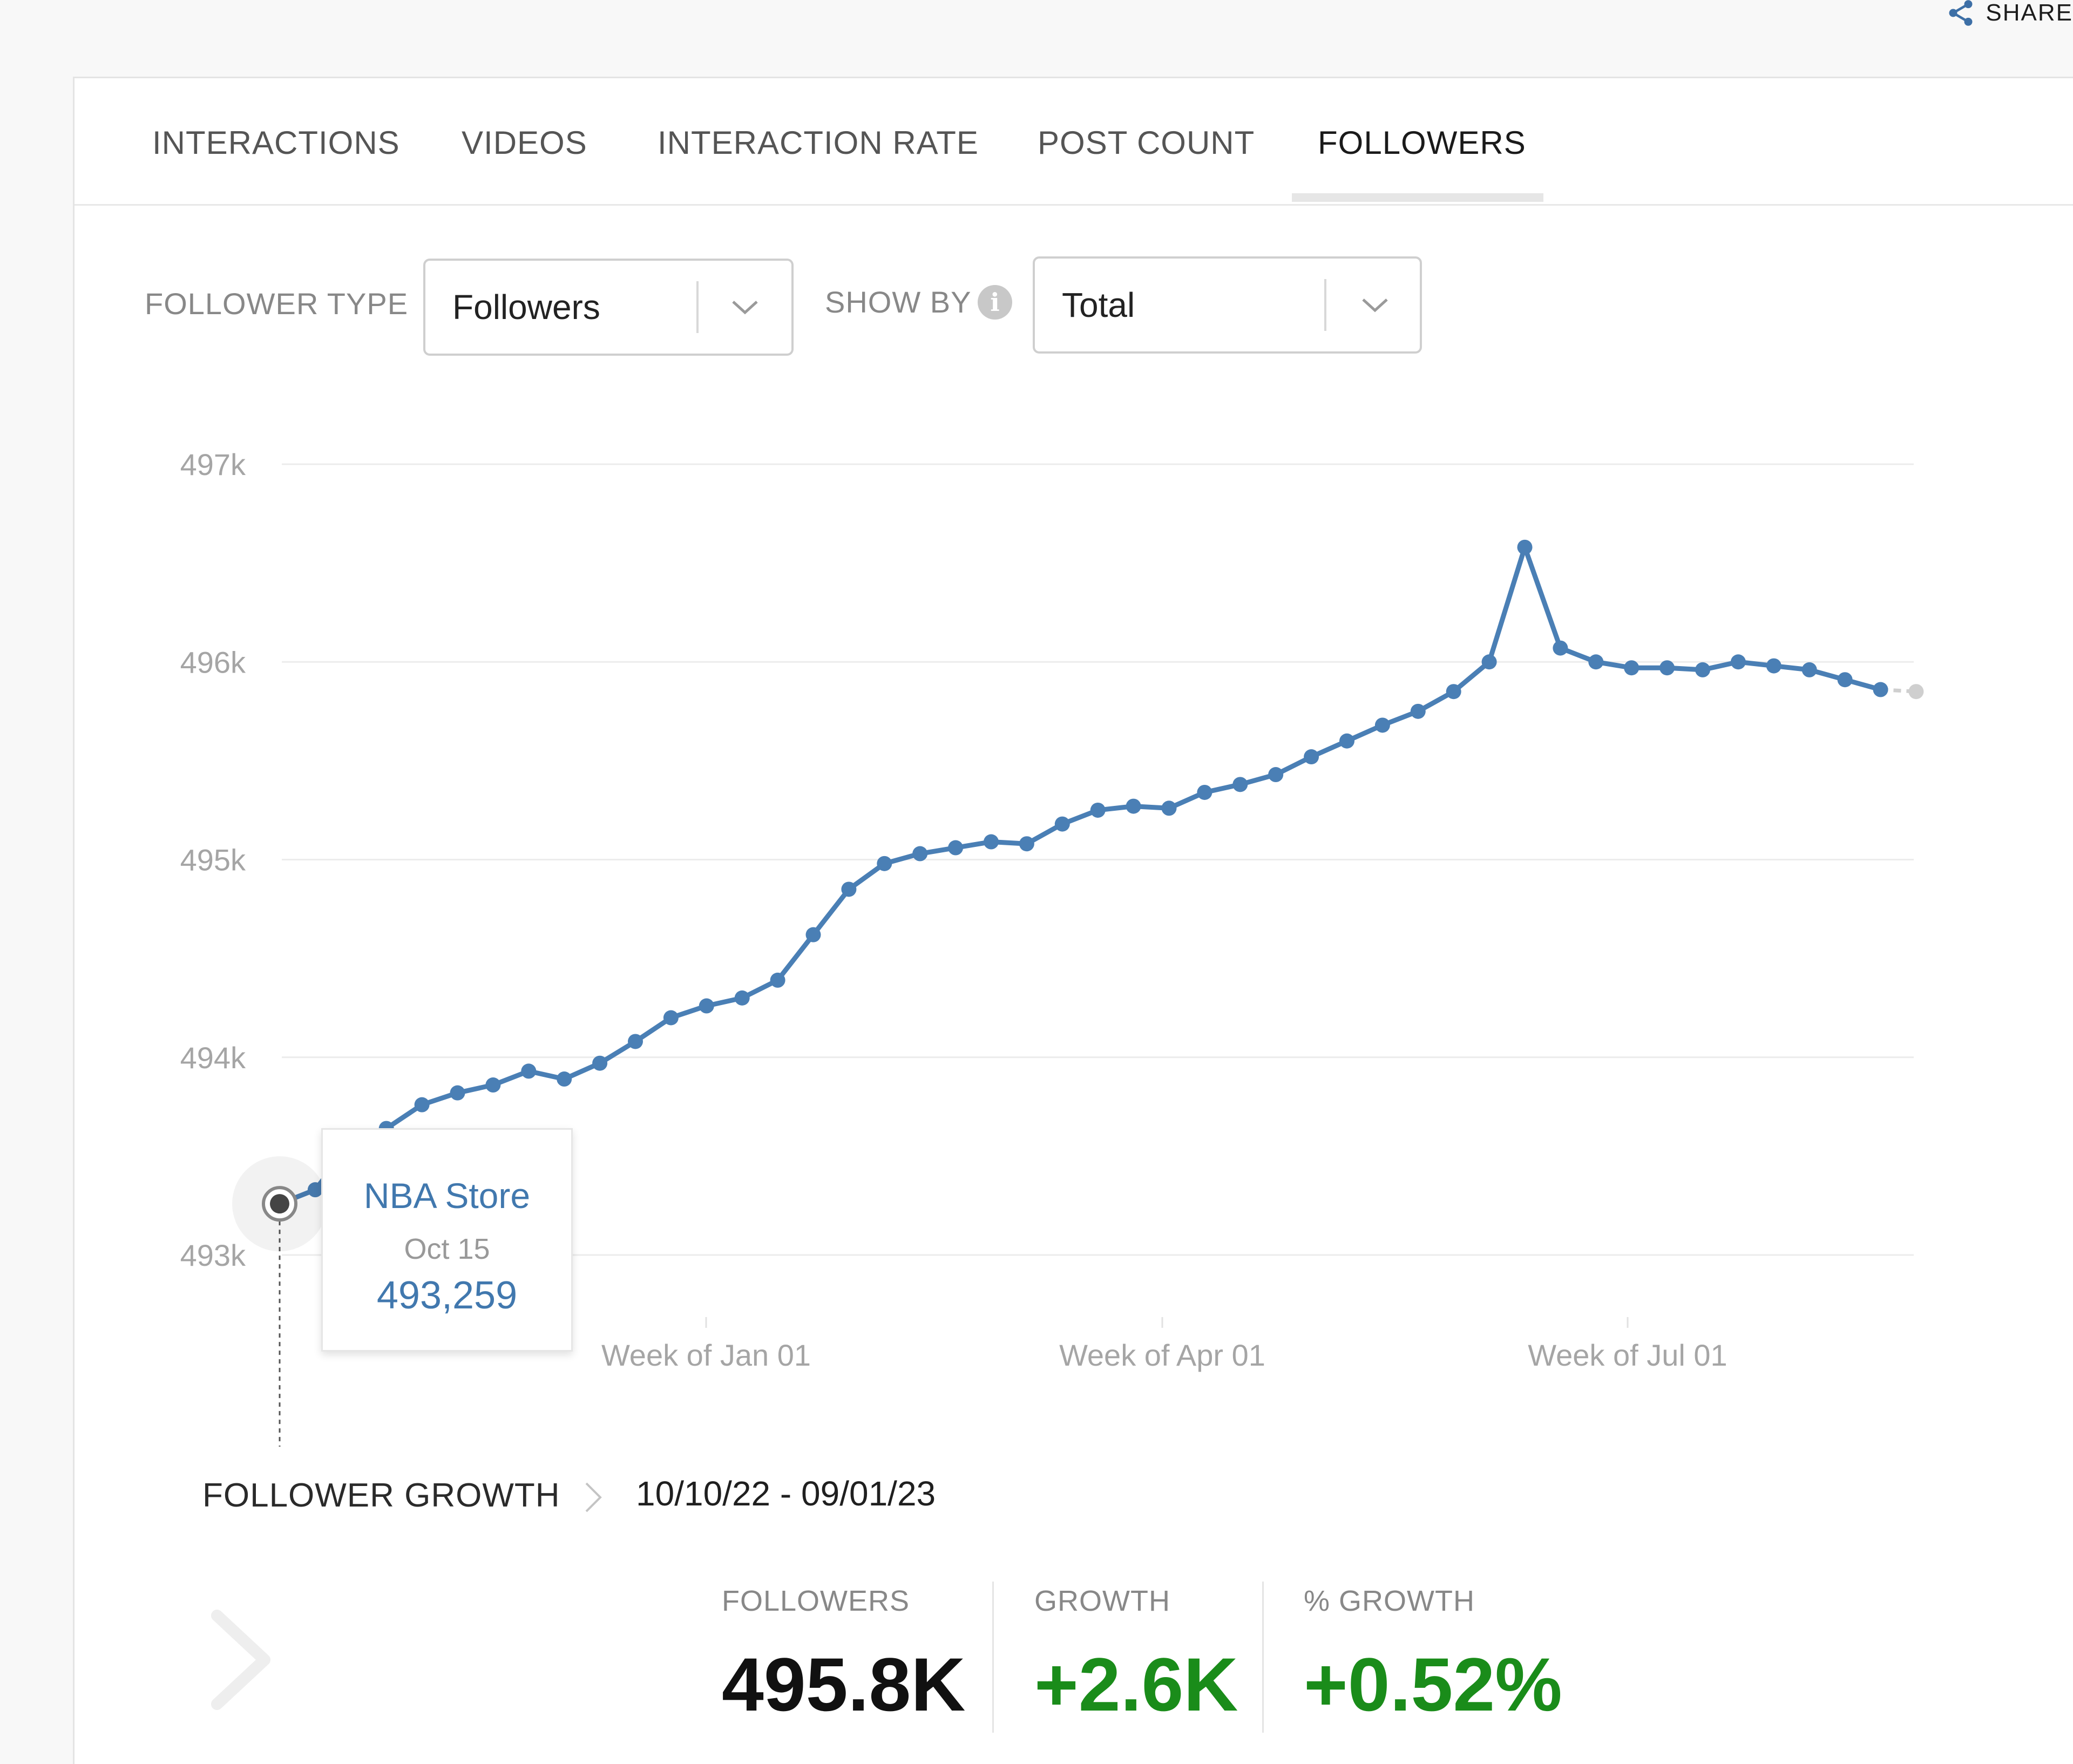 The width and height of the screenshot is (2073, 1764). What do you see at coordinates (1146, 143) in the screenshot?
I see `tab-post-count: POST COUNT` at bounding box center [1146, 143].